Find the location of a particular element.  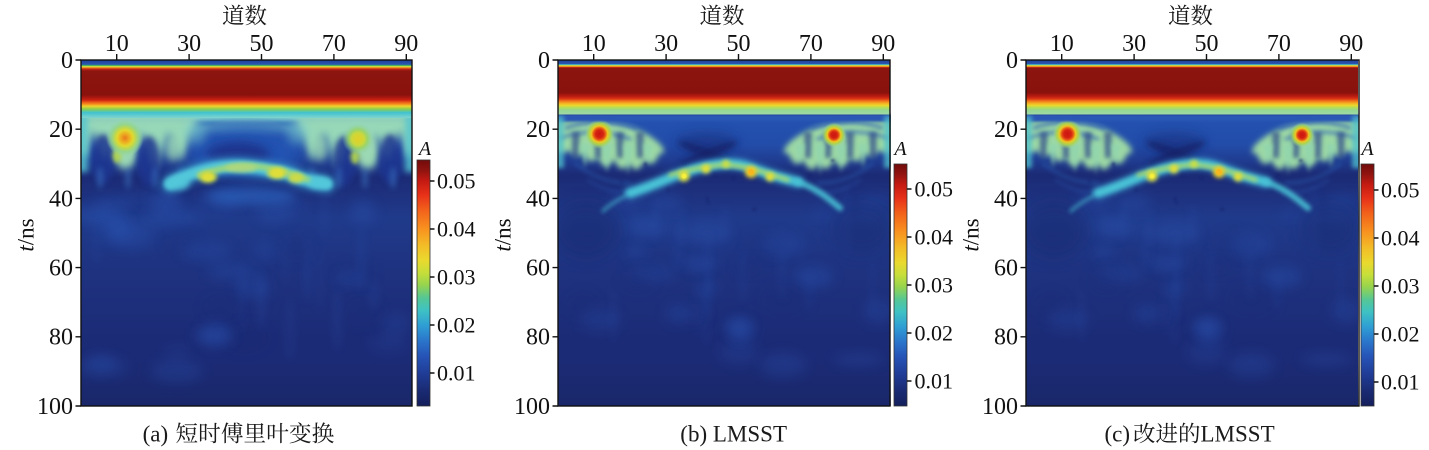

svg-text: LMSST is located at coordinates (1238, 434).